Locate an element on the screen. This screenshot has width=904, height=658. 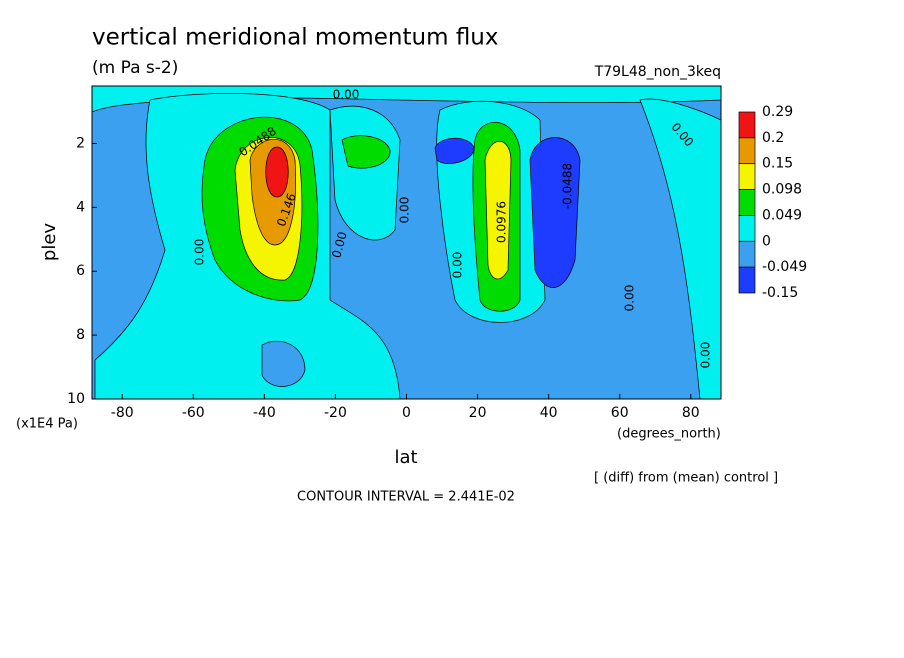
x-tick-label: 80 is located at coordinates (691, 413).